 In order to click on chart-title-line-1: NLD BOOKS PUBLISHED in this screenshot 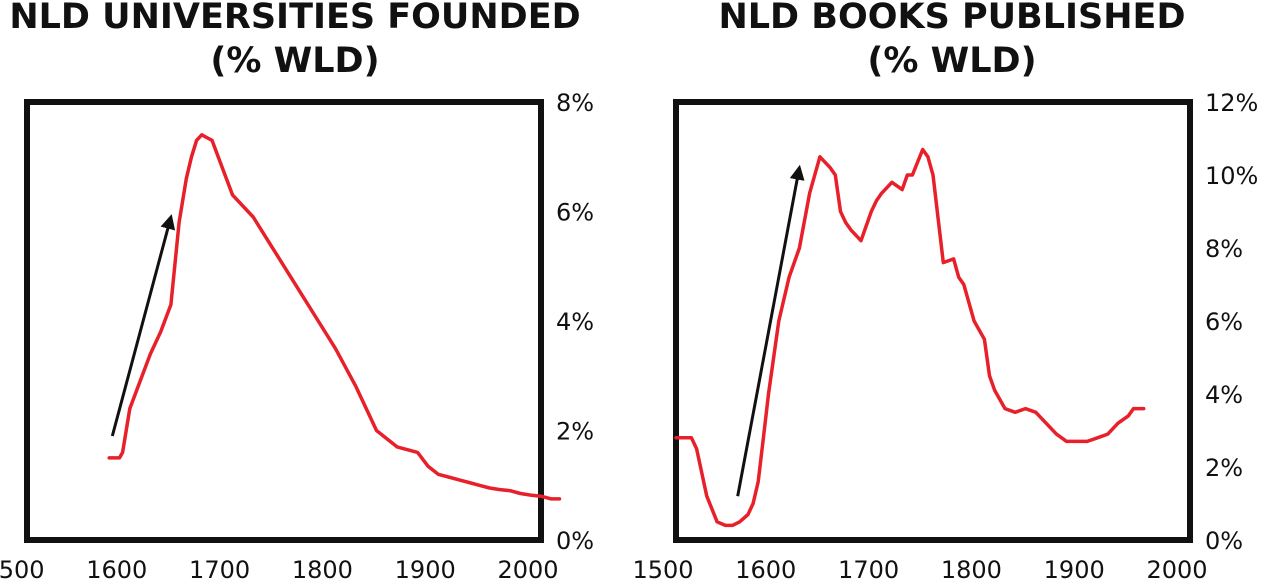, I will do `click(951, 18)`.